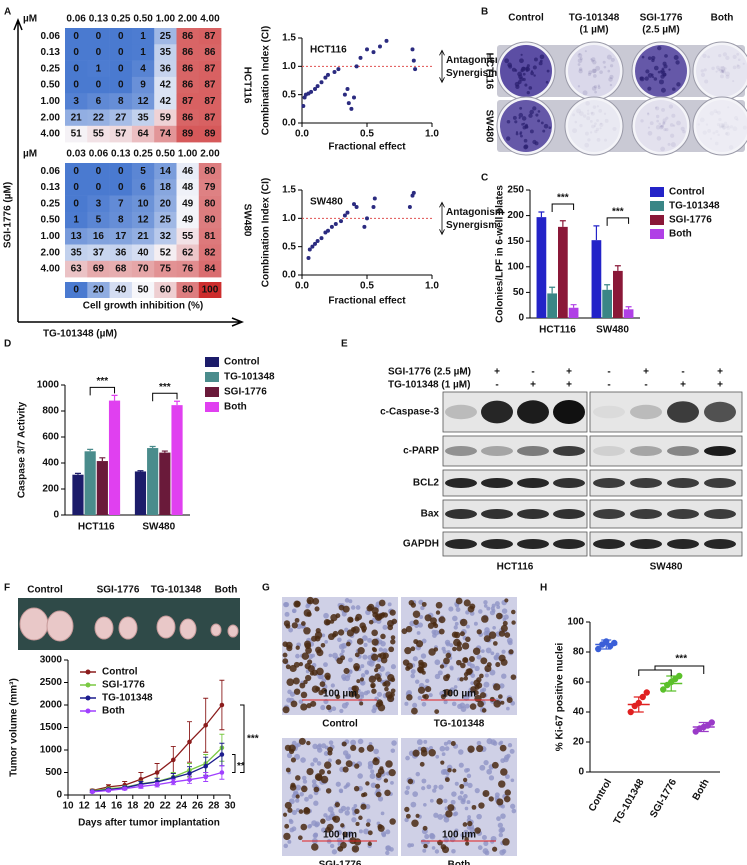 Image resolution: width=747 pixels, height=865 pixels. I want to click on cell-value: 5, so click(99, 220).